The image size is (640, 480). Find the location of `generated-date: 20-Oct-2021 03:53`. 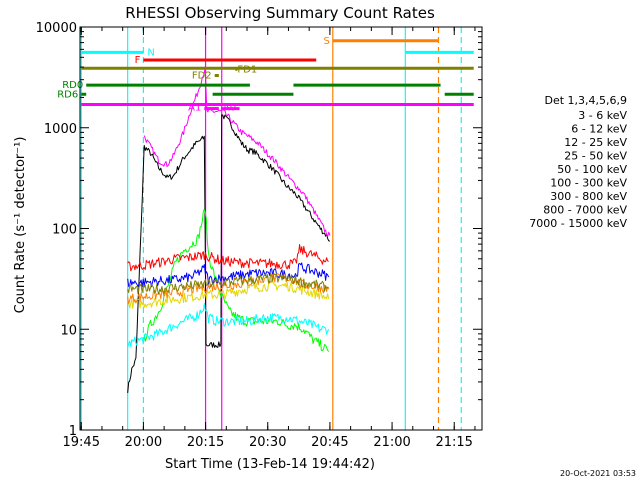

generated-date: 20-Oct-2021 03:53 is located at coordinates (598, 473).